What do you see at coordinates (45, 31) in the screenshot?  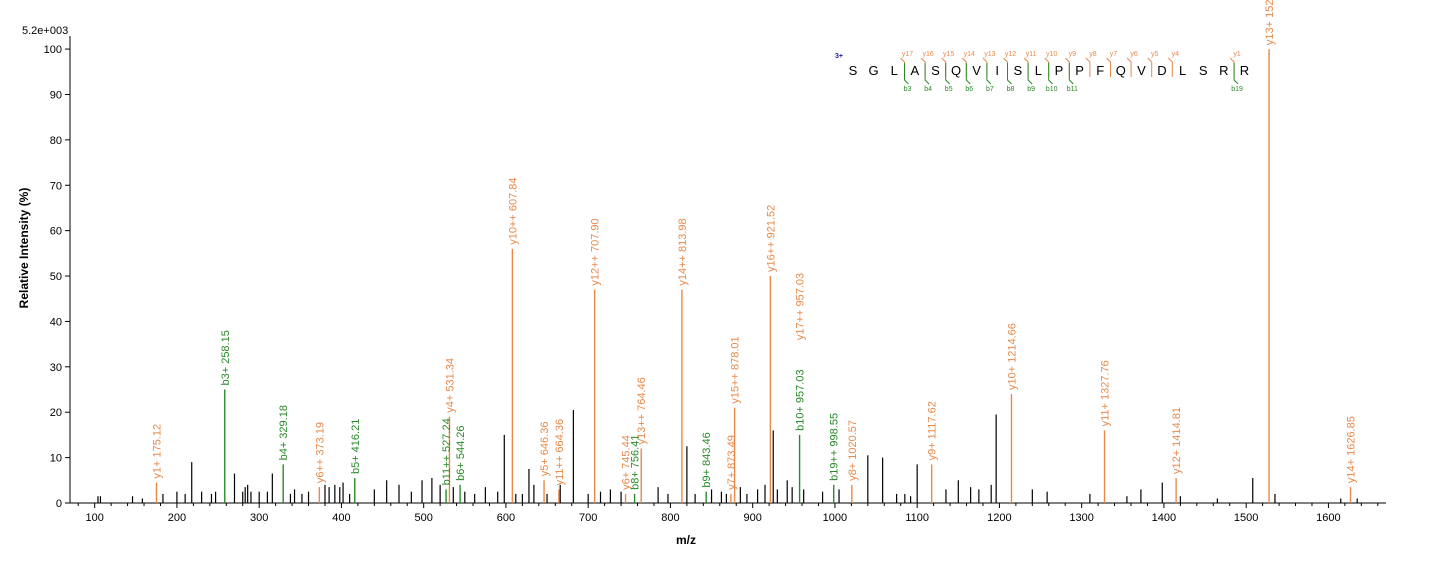 I see `max-intensity-label: 5.2e+003` at bounding box center [45, 31].